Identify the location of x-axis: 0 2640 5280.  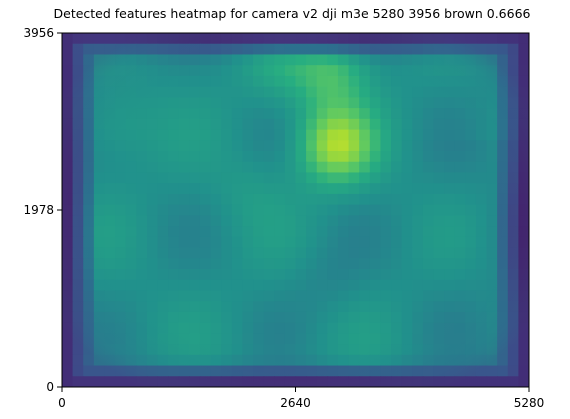
(301, 398).